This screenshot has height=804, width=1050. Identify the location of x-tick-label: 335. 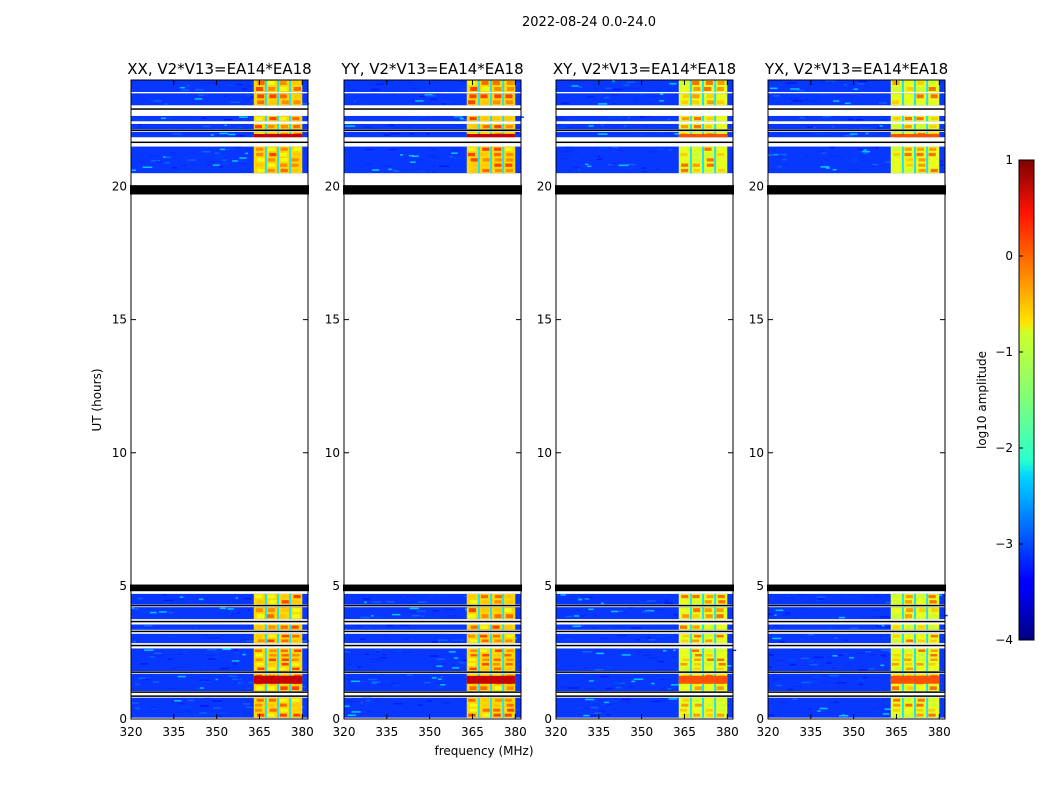
(173, 732).